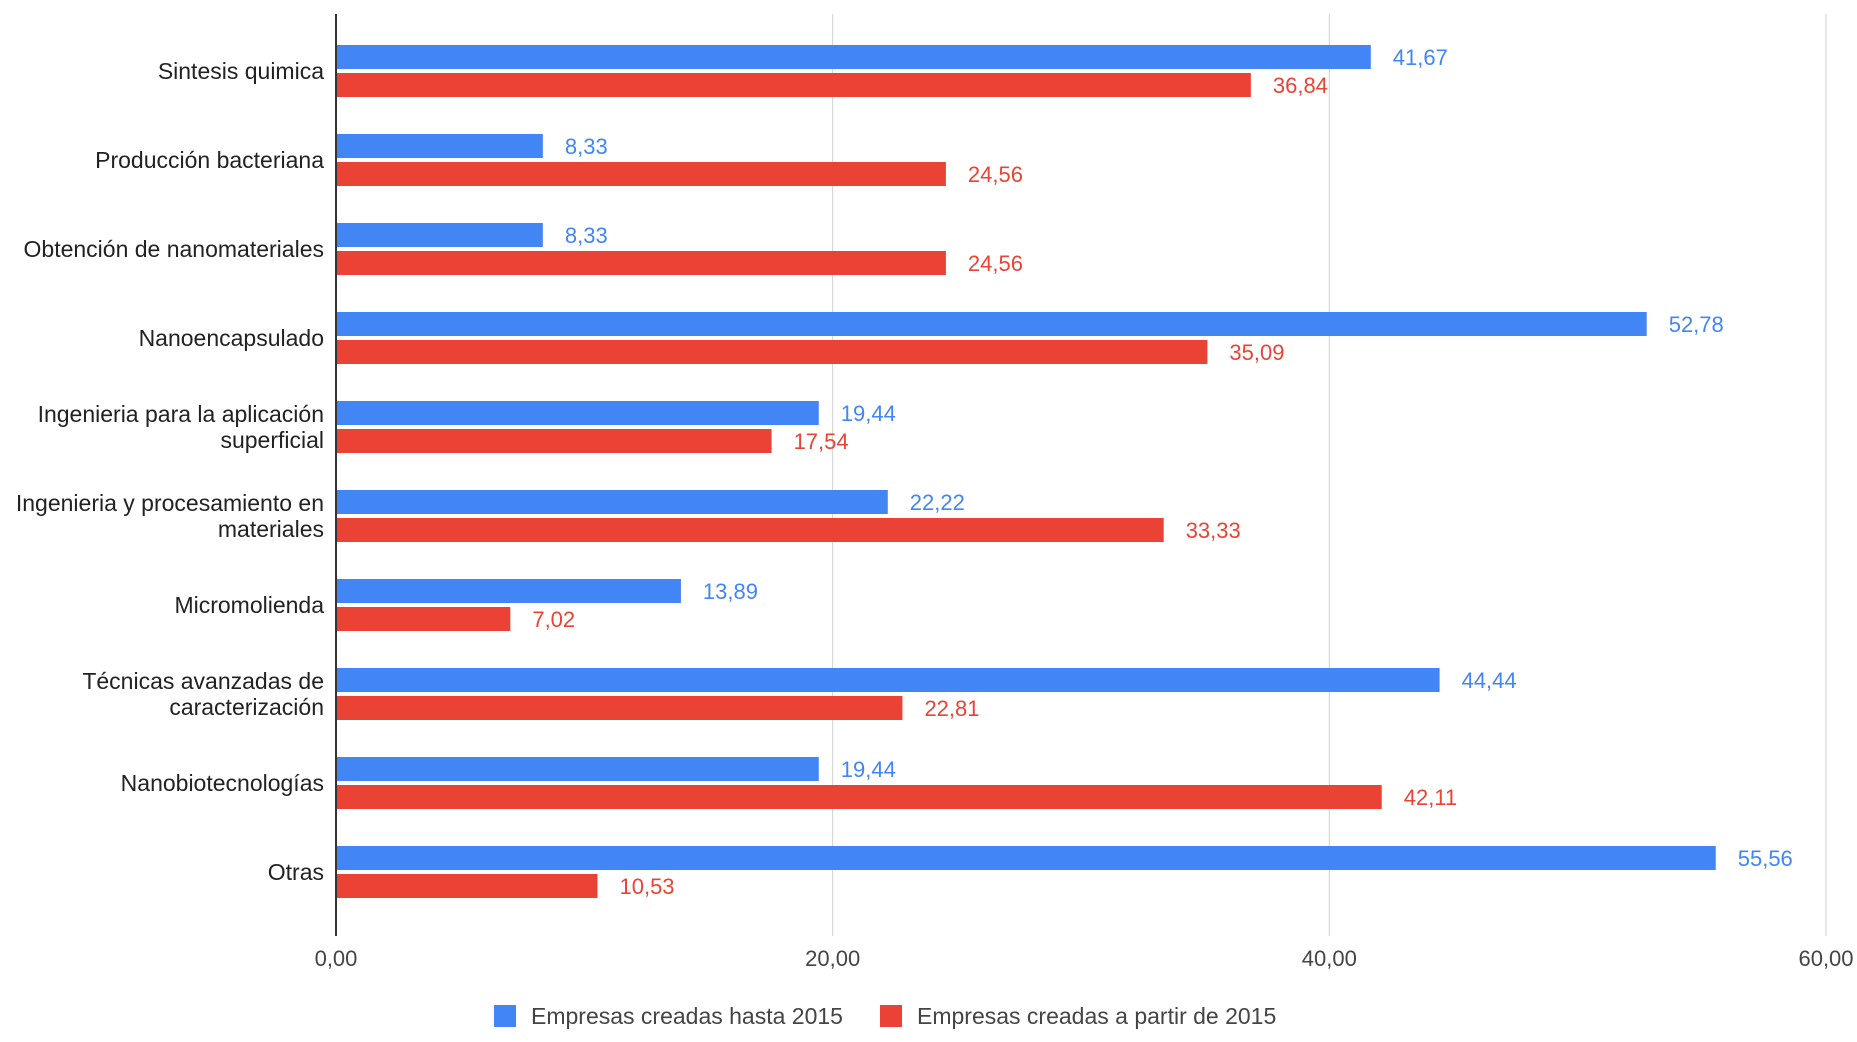 The width and height of the screenshot is (1857, 1042). Describe the element at coordinates (891, 1016) in the screenshot. I see `legend-swatch-red` at that location.